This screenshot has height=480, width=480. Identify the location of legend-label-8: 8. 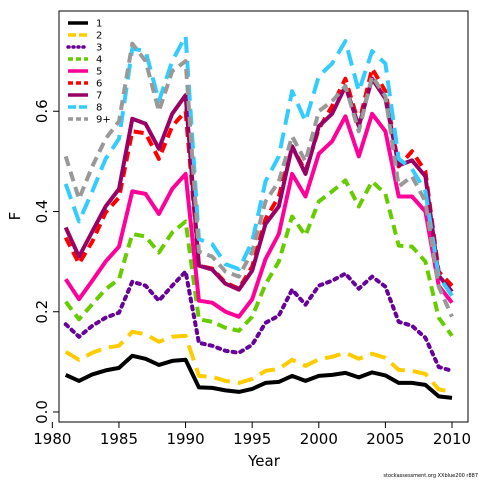
(99, 108).